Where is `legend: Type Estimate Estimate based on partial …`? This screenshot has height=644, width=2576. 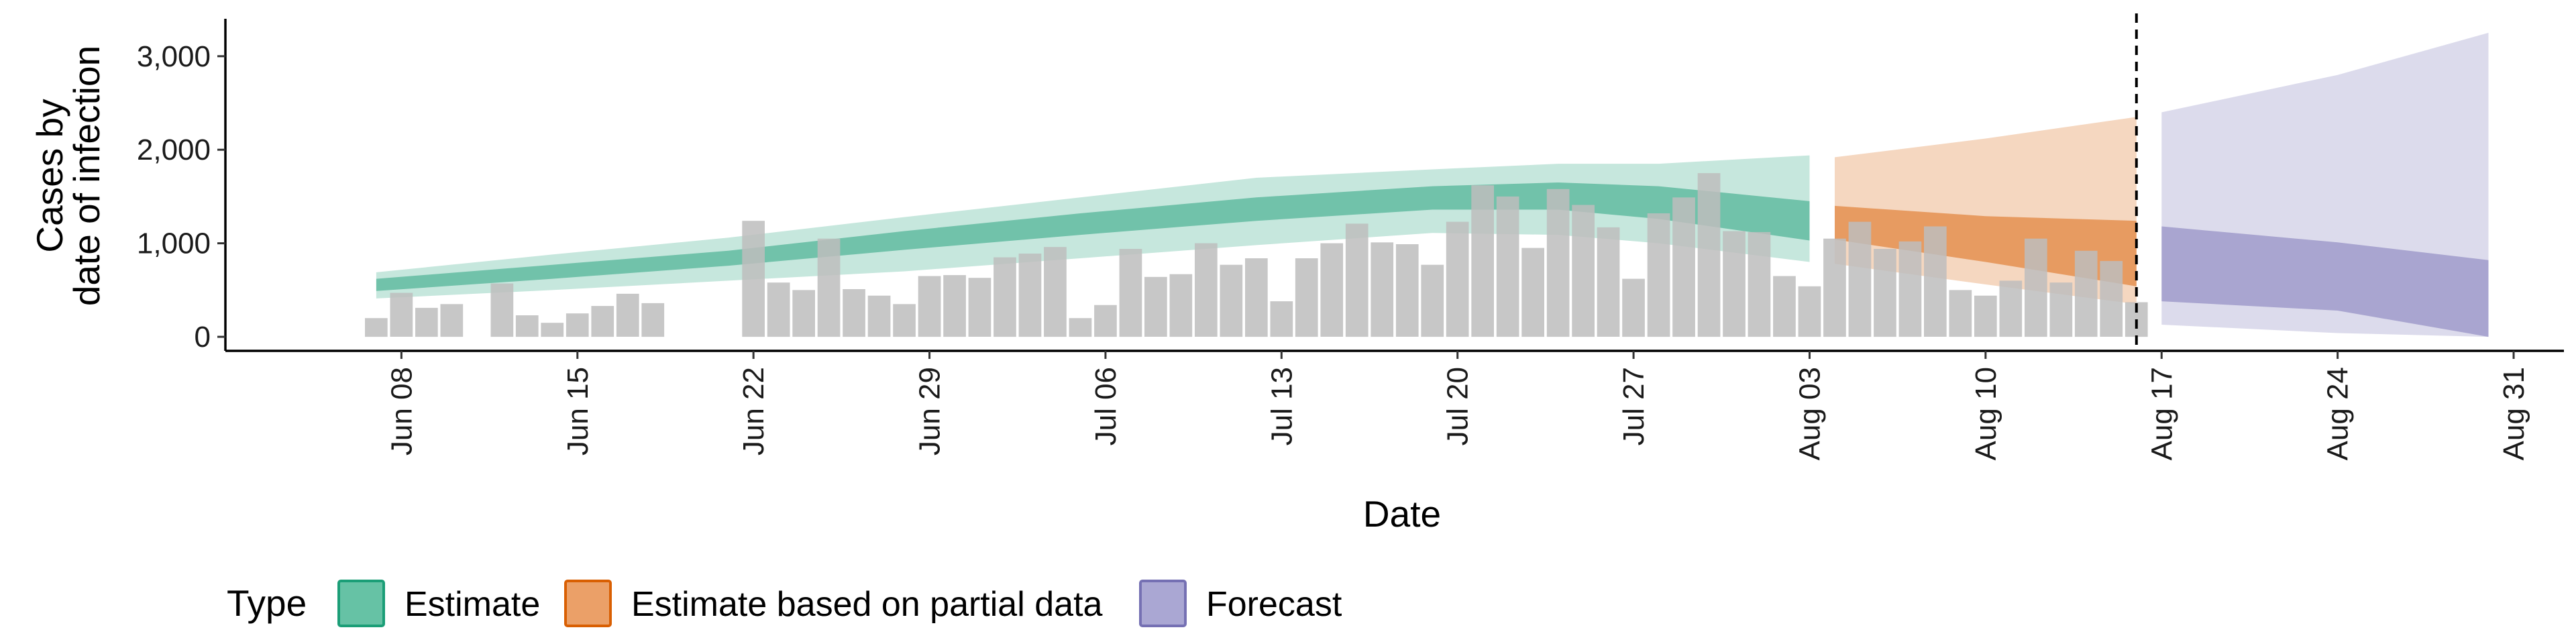 legend: Type Estimate Estimate based on partial … is located at coordinates (784, 603).